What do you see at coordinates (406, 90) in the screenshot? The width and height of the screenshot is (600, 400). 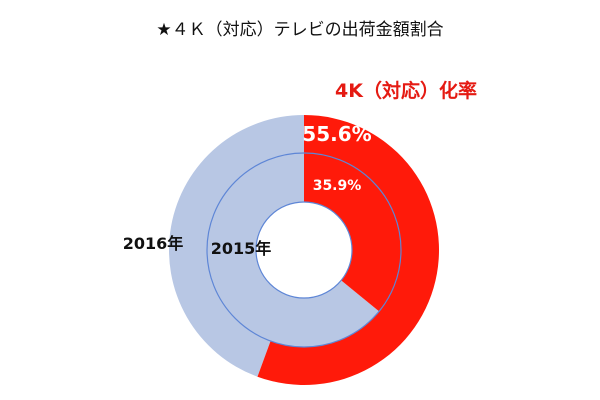 I see `chart-subtitle: 4K（対応）化率` at bounding box center [406, 90].